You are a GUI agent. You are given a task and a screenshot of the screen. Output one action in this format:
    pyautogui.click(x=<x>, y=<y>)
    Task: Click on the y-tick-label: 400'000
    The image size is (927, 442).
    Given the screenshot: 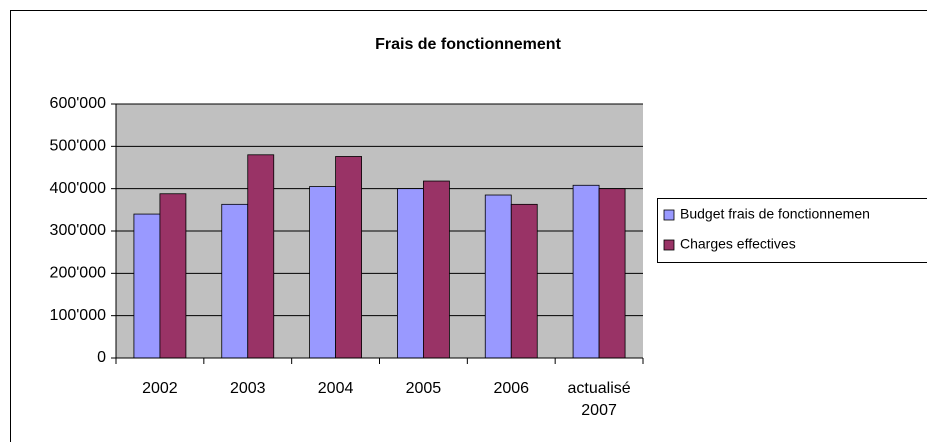 What is the action you would take?
    pyautogui.click(x=78, y=188)
    